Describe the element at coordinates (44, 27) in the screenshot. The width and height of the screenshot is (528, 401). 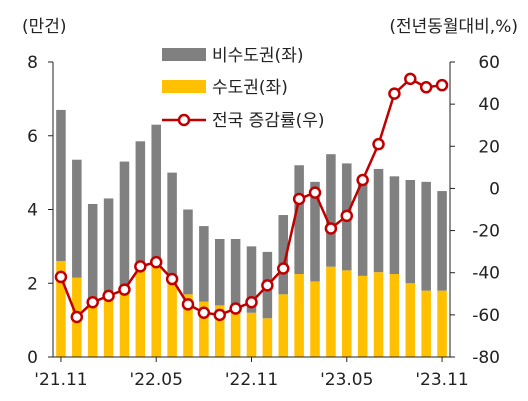
I see `left-axis-unit: (만건)` at that location.